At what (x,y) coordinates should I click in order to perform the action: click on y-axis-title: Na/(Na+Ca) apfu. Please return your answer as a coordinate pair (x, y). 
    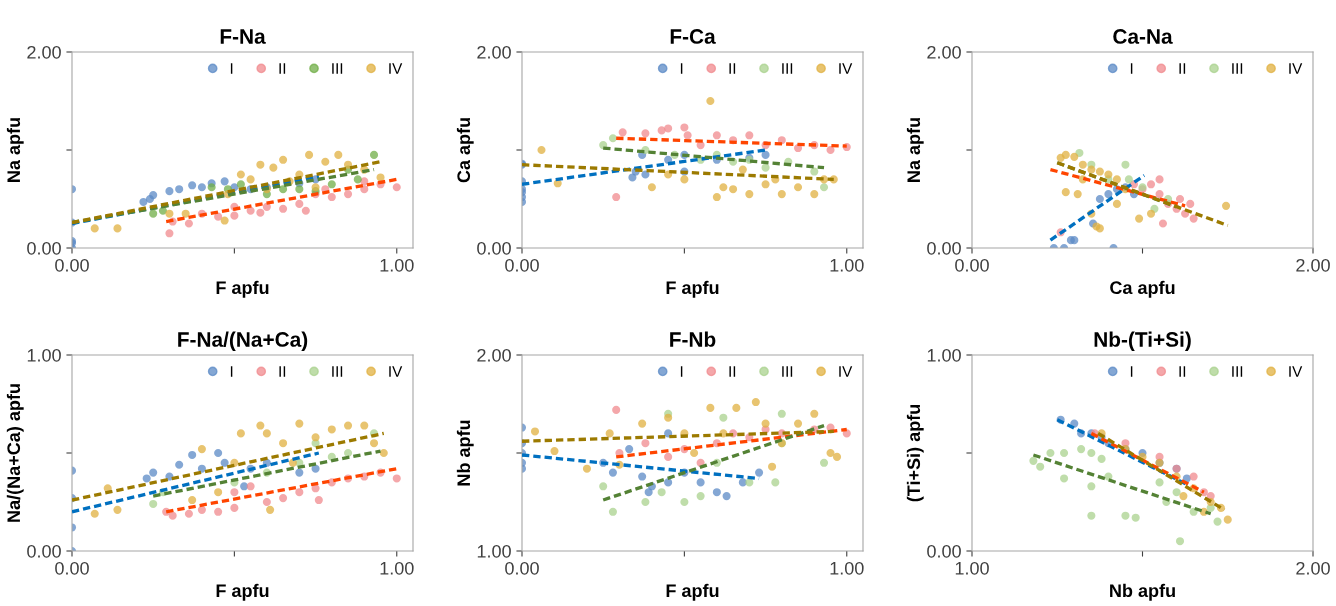
    Looking at the image, I should click on (15, 453).